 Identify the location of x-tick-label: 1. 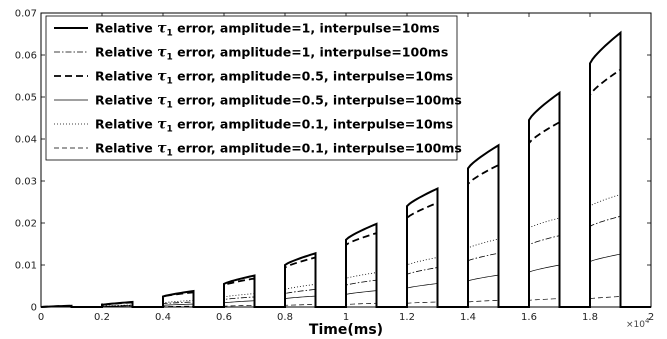
(346, 317).